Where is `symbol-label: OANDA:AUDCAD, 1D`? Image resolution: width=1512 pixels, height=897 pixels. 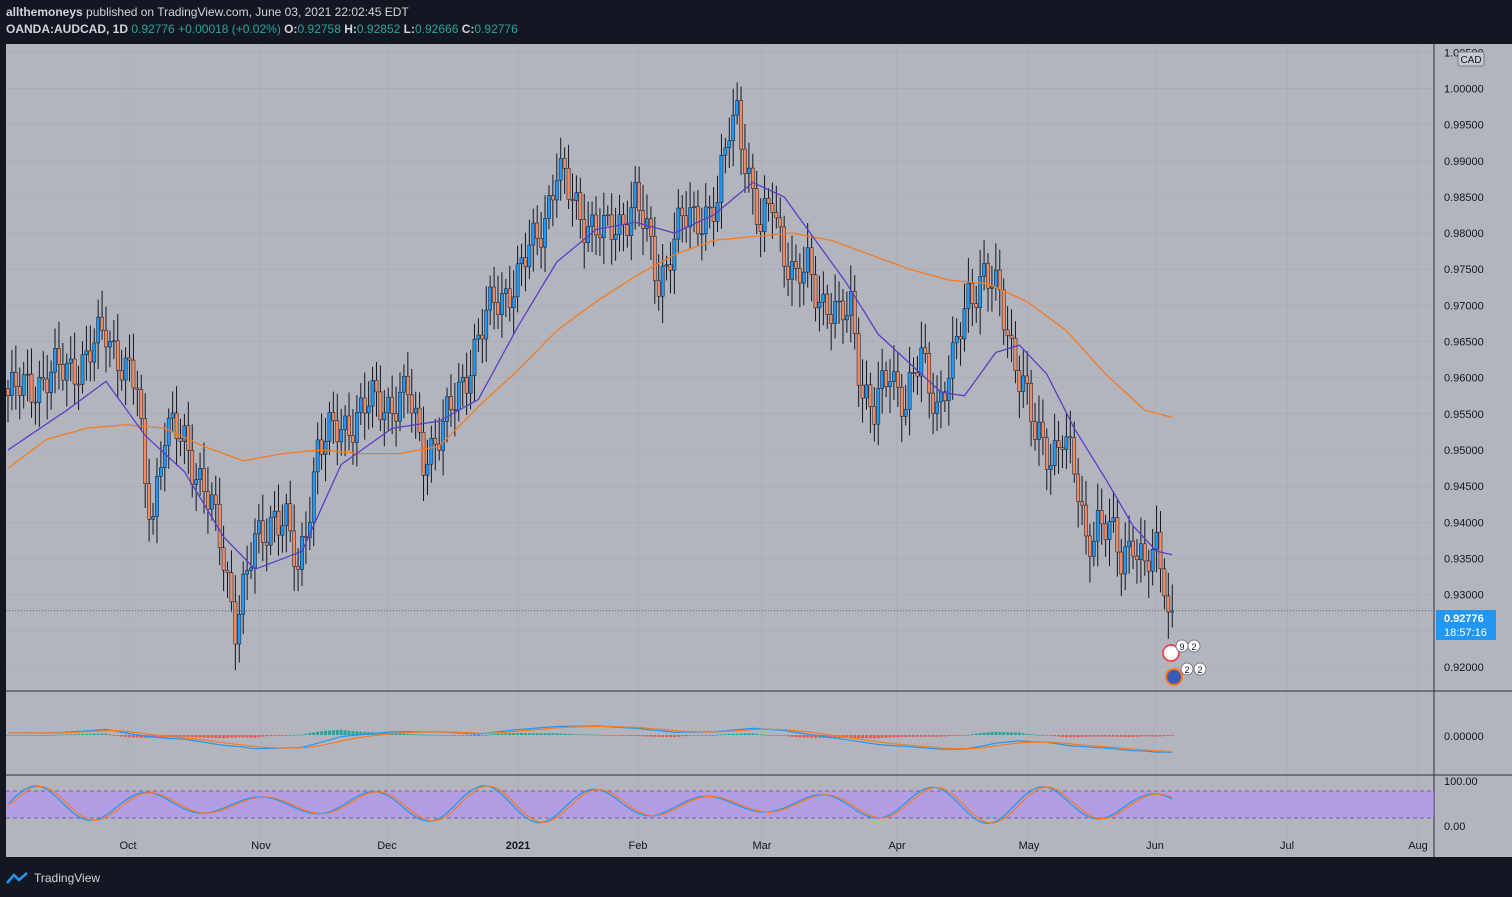
symbol-label: OANDA:AUDCAD, 1D is located at coordinates (67, 29).